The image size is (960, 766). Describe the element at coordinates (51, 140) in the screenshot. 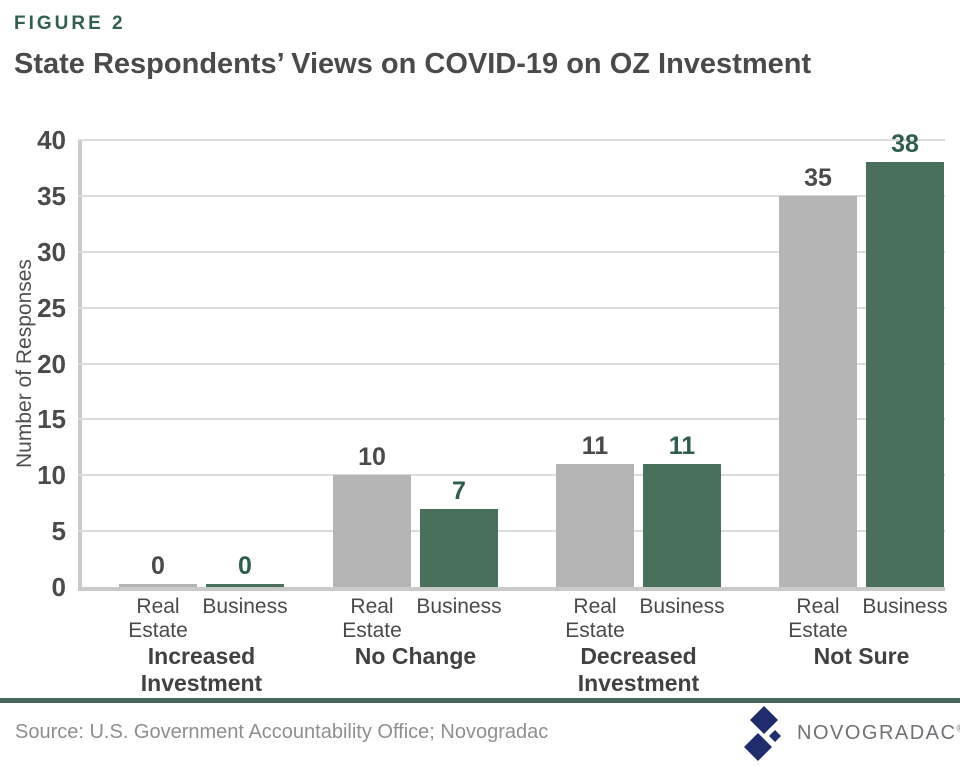

I see `y-tick-label-40: 40` at that location.